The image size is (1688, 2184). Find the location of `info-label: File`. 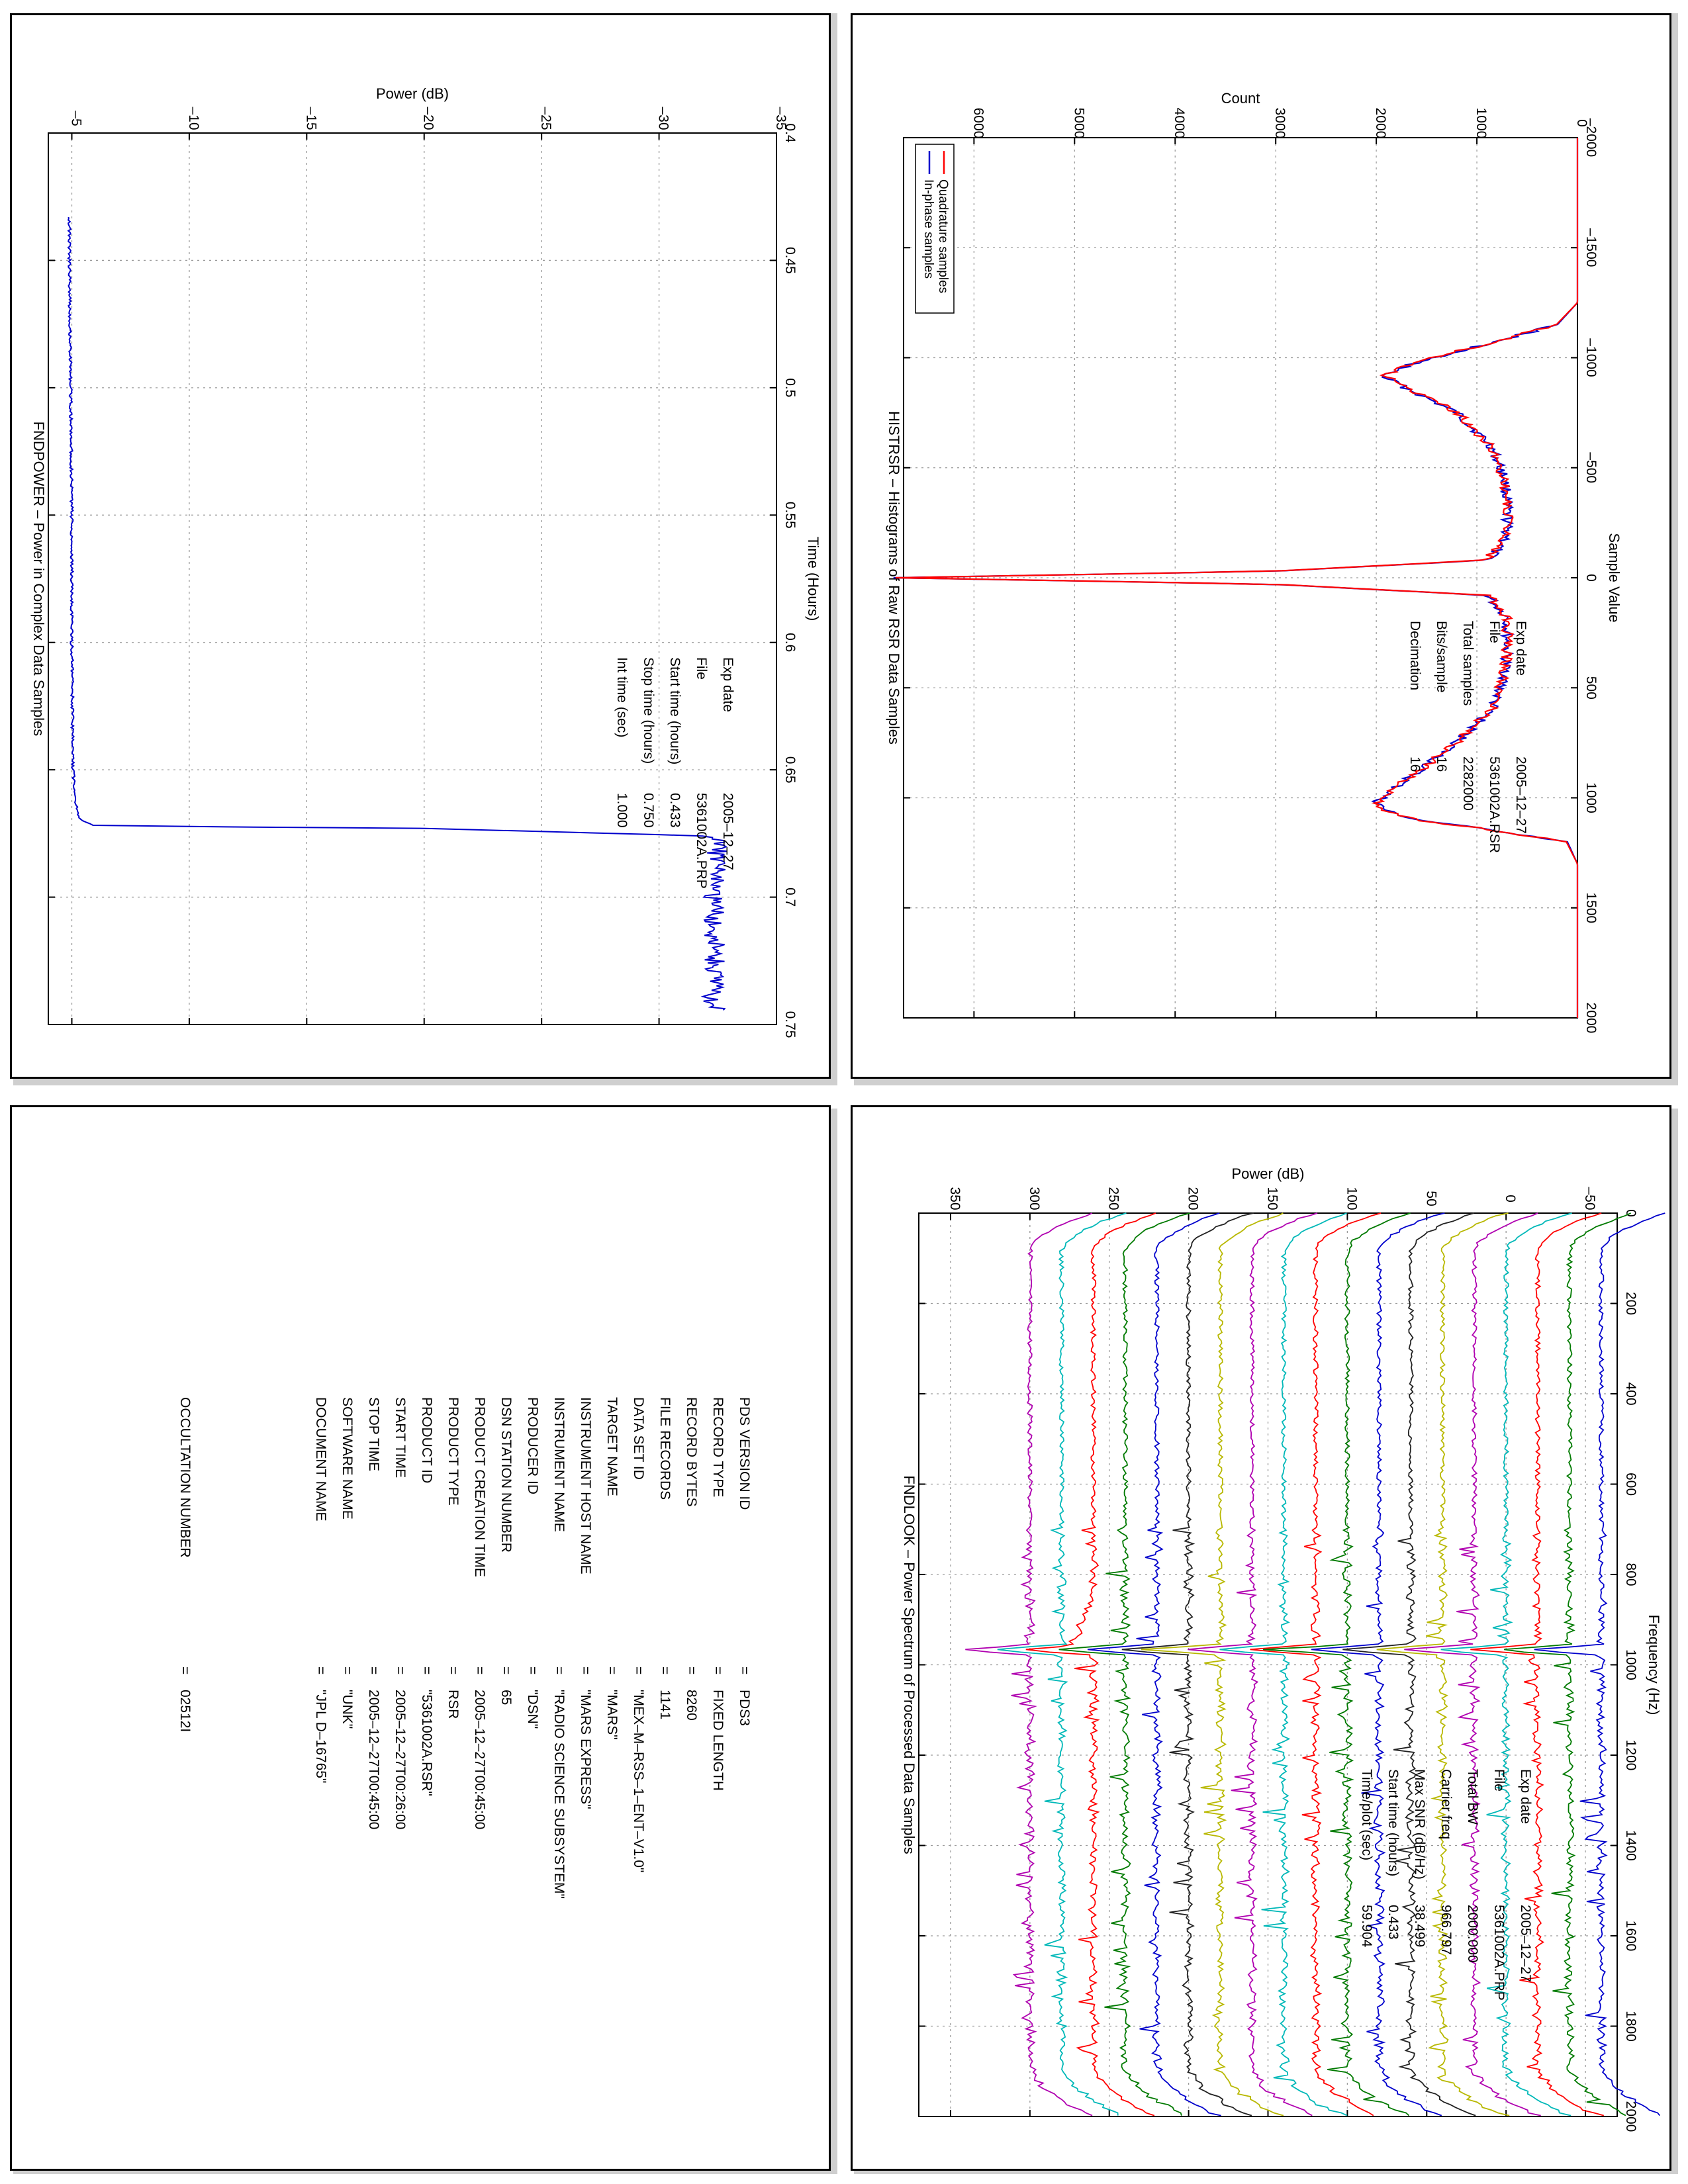

info-label: File is located at coordinates (1499, 1780).